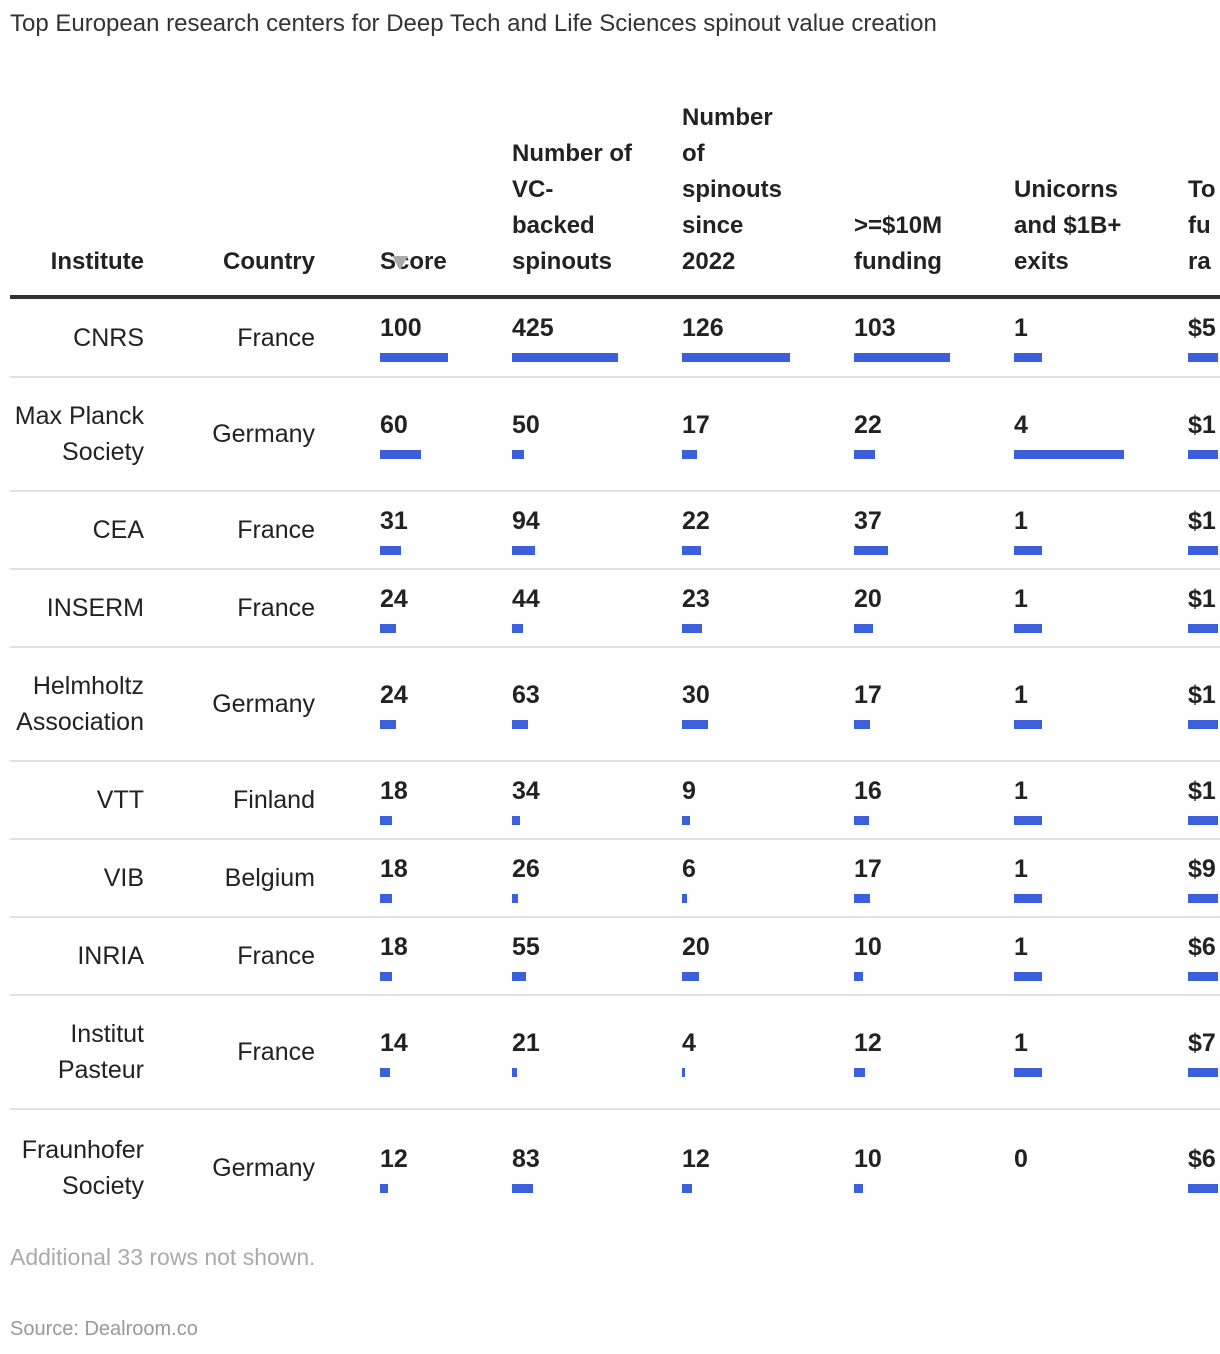  I want to click on value: 31, so click(394, 520).